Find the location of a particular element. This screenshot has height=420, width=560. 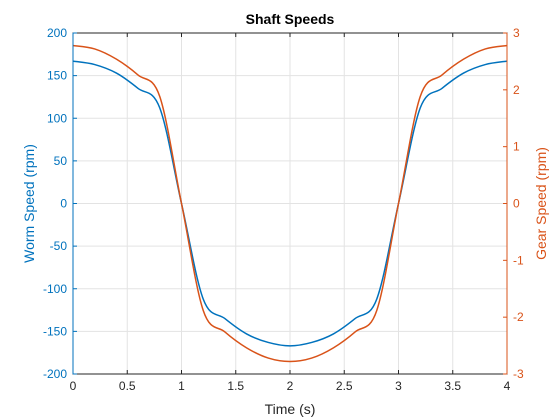

x-tick-label: 0 is located at coordinates (73, 386).